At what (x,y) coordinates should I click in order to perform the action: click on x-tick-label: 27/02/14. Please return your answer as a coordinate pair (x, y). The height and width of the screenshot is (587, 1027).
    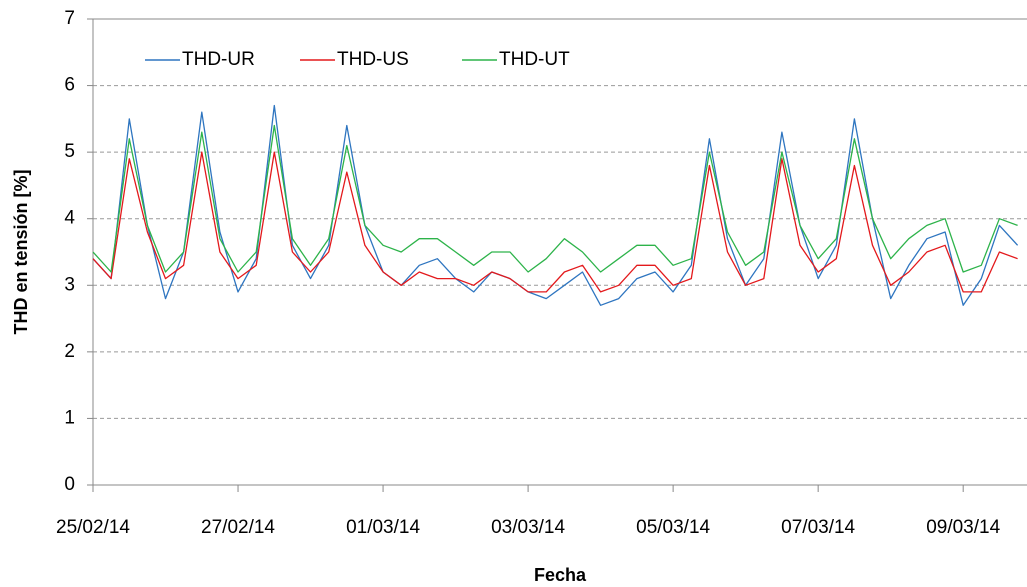
    Looking at the image, I should click on (238, 527).